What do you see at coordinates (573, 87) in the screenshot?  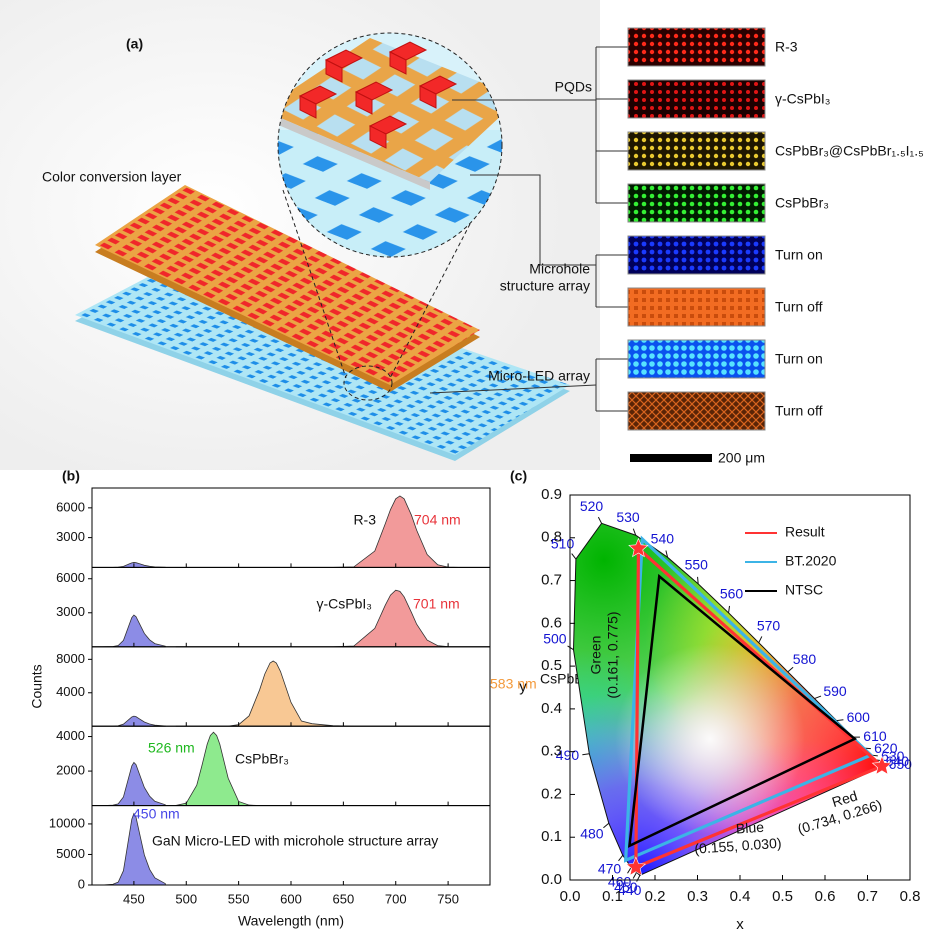 I see `pqd-label: PQDs` at bounding box center [573, 87].